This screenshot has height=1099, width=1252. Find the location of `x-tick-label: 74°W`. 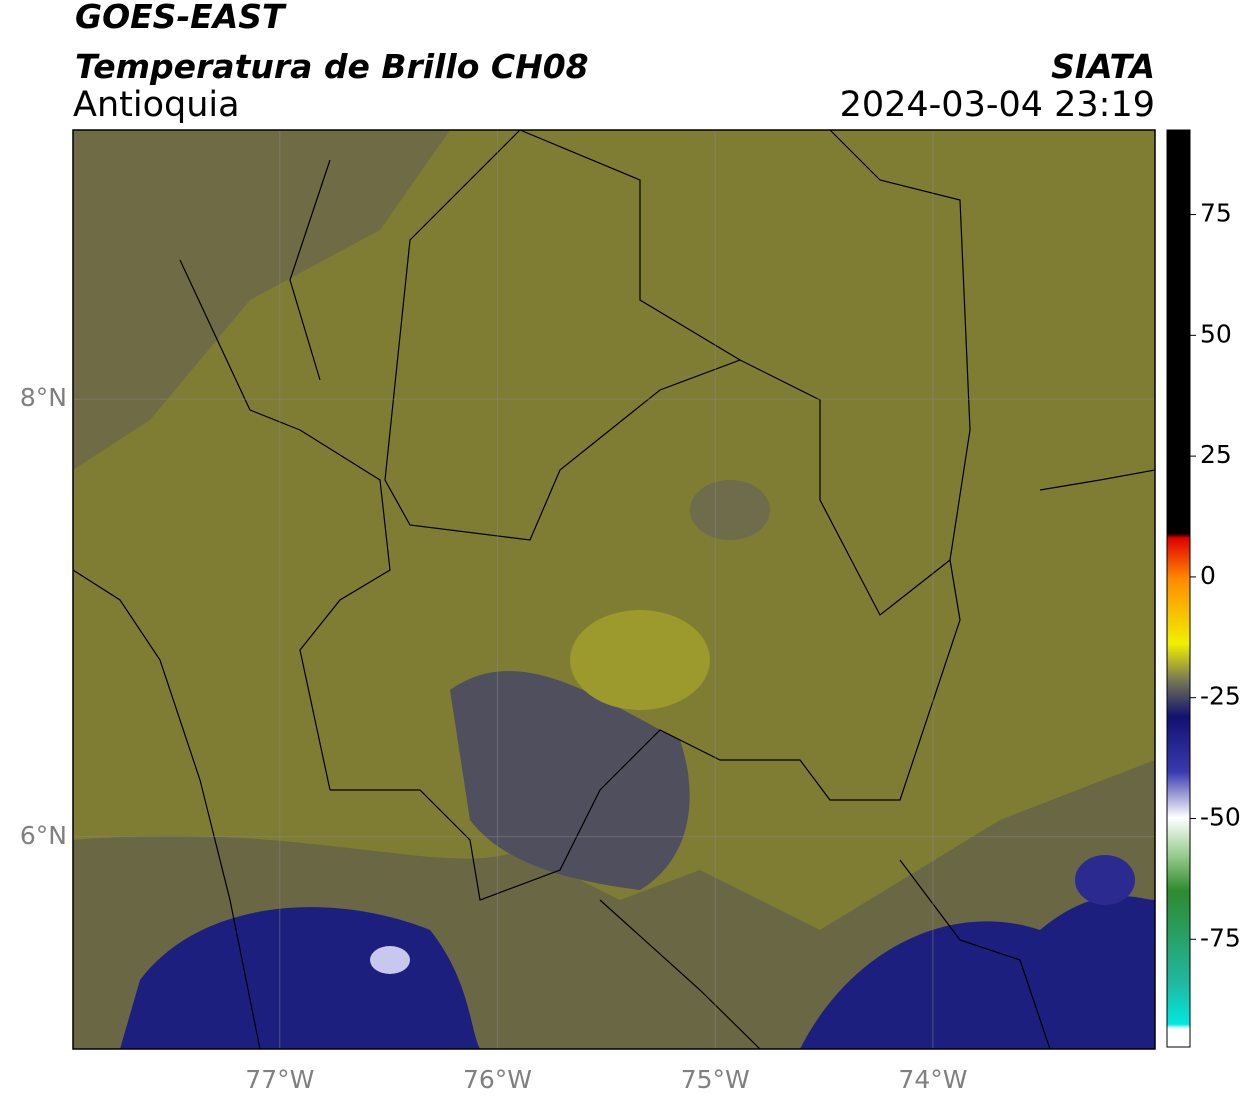

x-tick-label: 74°W is located at coordinates (932, 1079).